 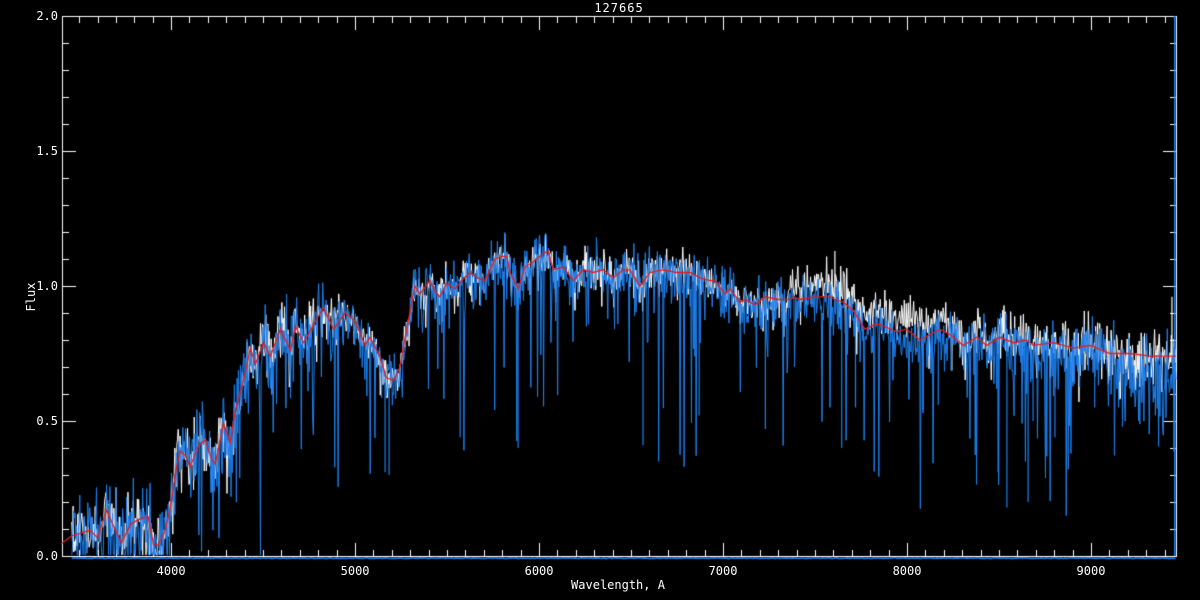 I want to click on y-tick-label: 2.0, so click(x=47, y=16).